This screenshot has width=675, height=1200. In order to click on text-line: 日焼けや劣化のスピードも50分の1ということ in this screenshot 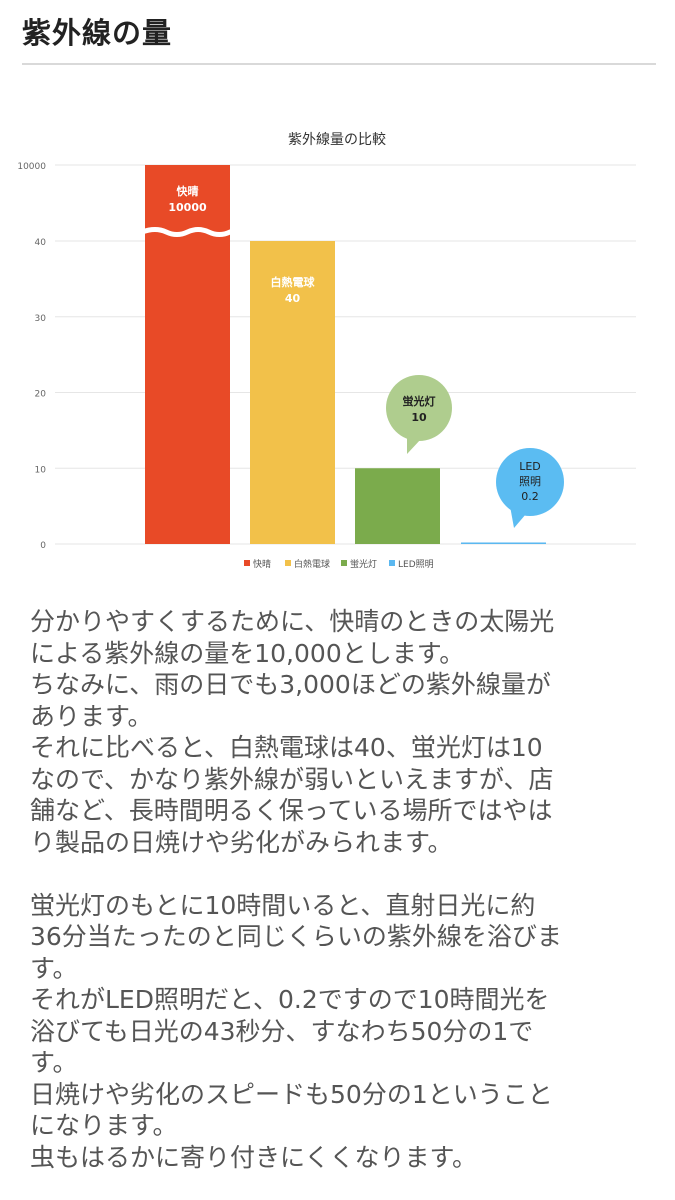, I will do `click(291, 1094)`.